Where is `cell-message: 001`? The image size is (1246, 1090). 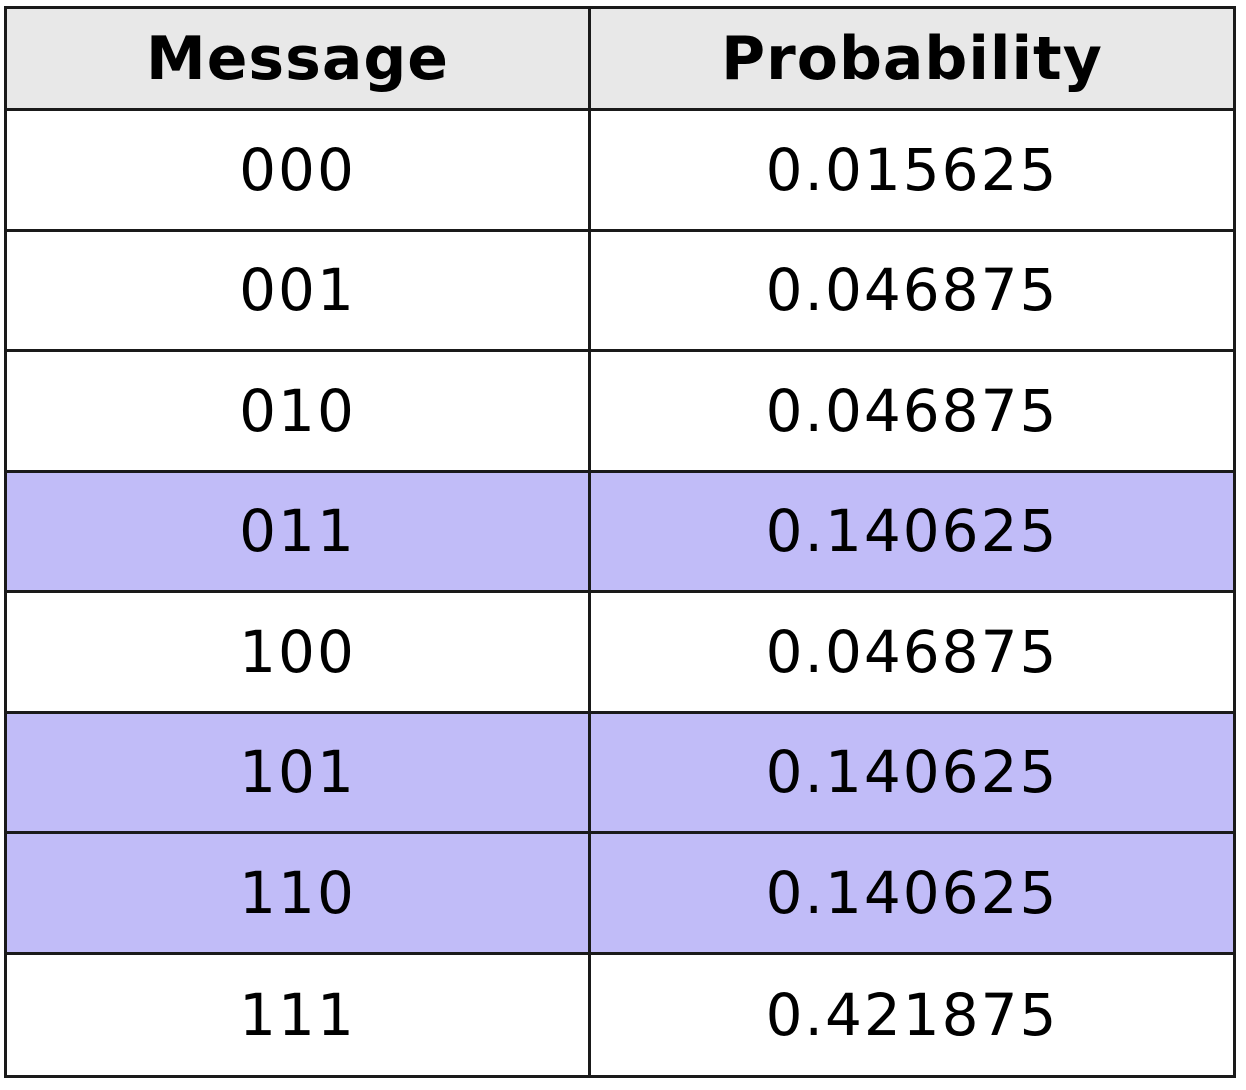 cell-message: 001 is located at coordinates (299, 291).